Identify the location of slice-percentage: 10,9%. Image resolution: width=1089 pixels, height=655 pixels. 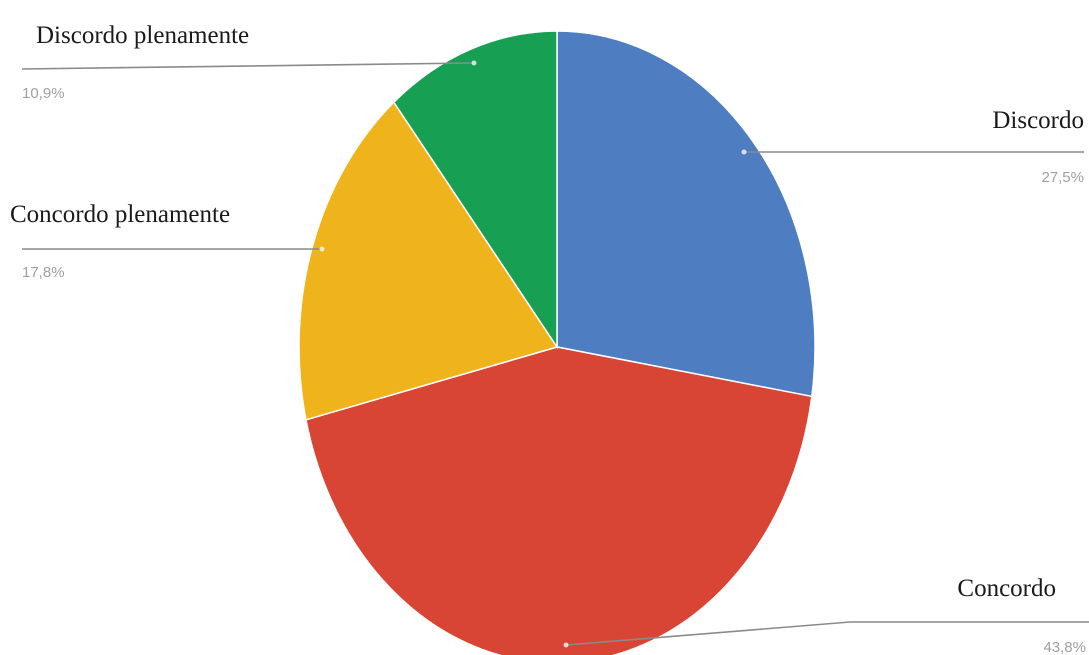
(43, 93).